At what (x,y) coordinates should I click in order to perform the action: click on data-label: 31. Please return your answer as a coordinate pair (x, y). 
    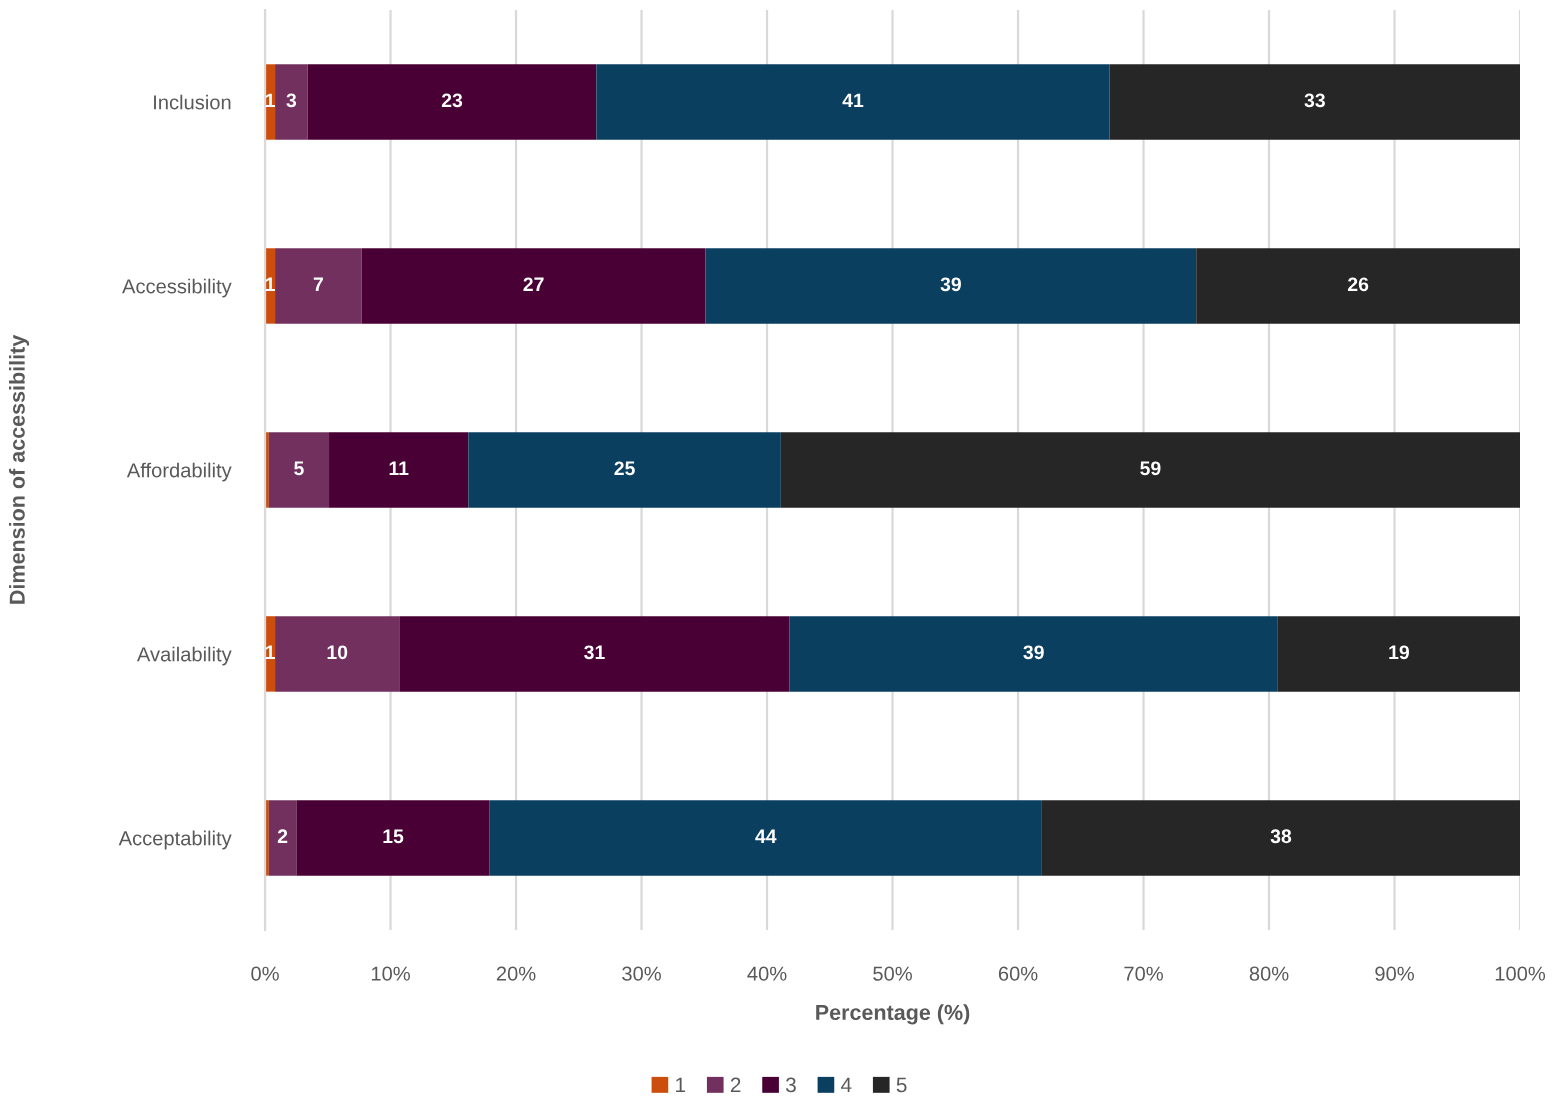
    Looking at the image, I should click on (594, 652).